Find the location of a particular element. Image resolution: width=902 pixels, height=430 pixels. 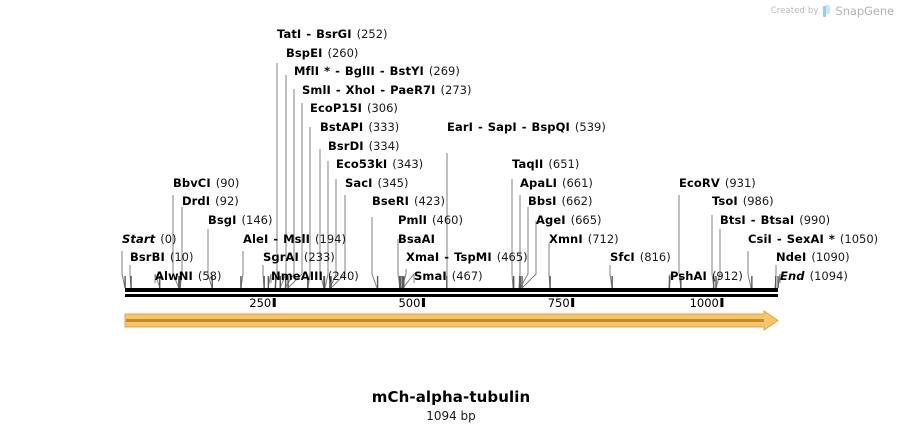

label-taqii: TaqII (651) is located at coordinates (545, 164).